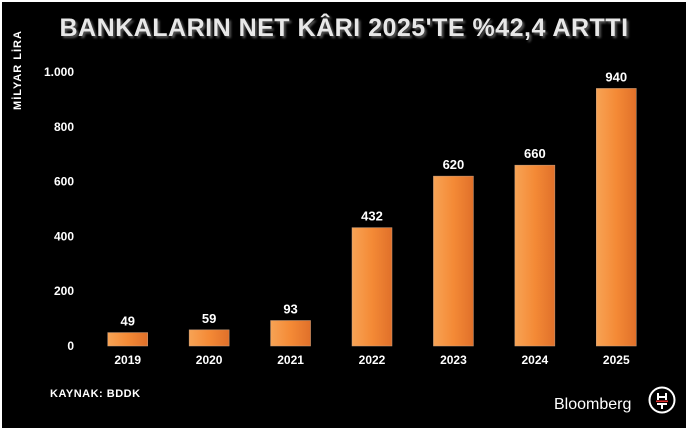 This screenshot has width=688, height=432. Describe the element at coordinates (453, 261) in the screenshot. I see `bar-2023` at that location.